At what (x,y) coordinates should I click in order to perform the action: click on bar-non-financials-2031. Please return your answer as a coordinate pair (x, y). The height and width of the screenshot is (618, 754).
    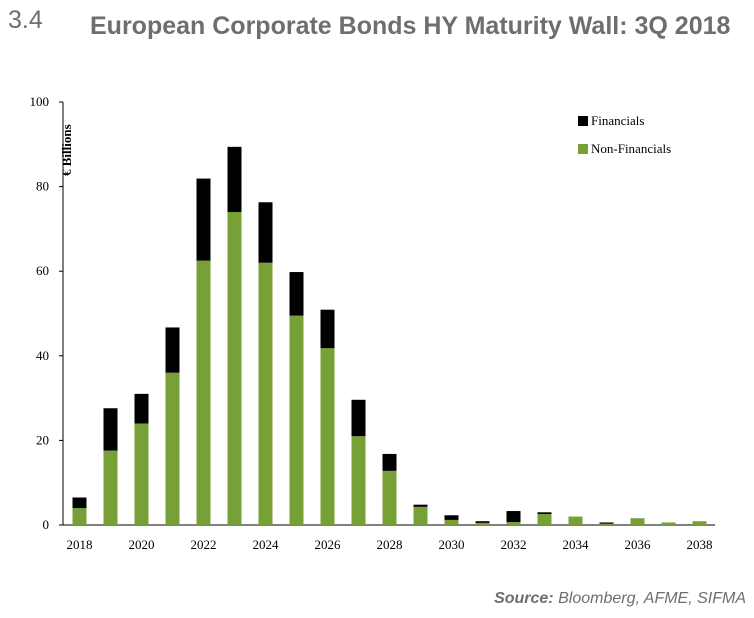
    Looking at the image, I should click on (482, 523).